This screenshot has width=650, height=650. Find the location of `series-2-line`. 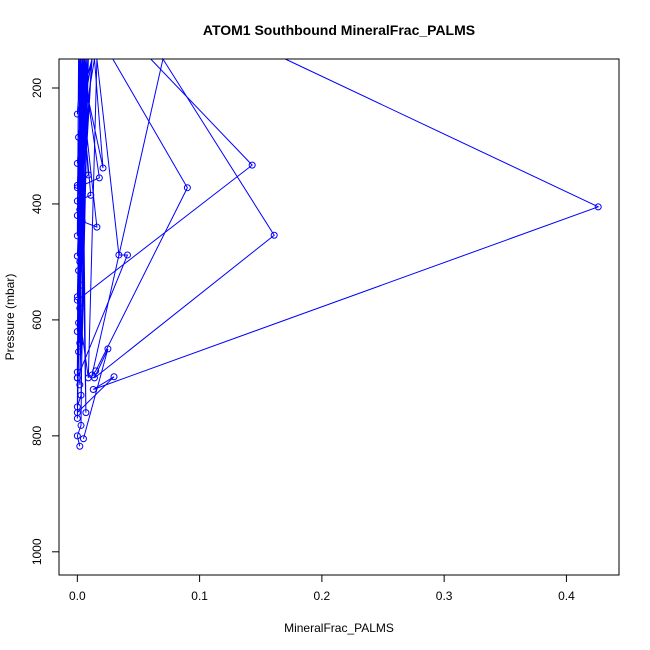

series-2-line is located at coordinates (164, 218).